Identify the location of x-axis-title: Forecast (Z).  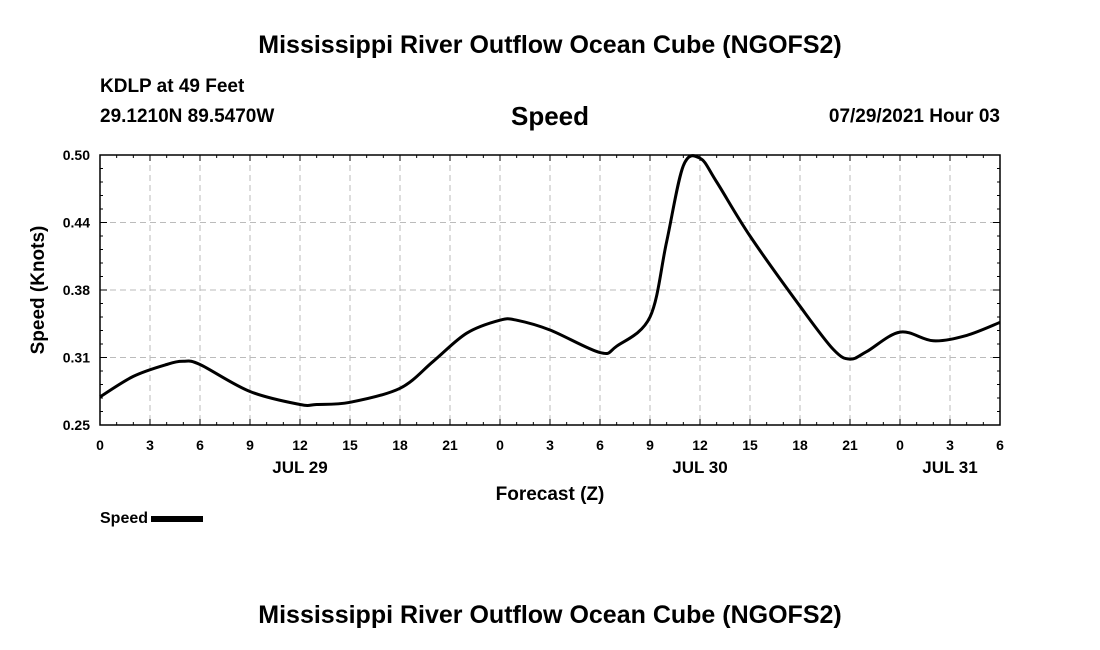
(550, 494).